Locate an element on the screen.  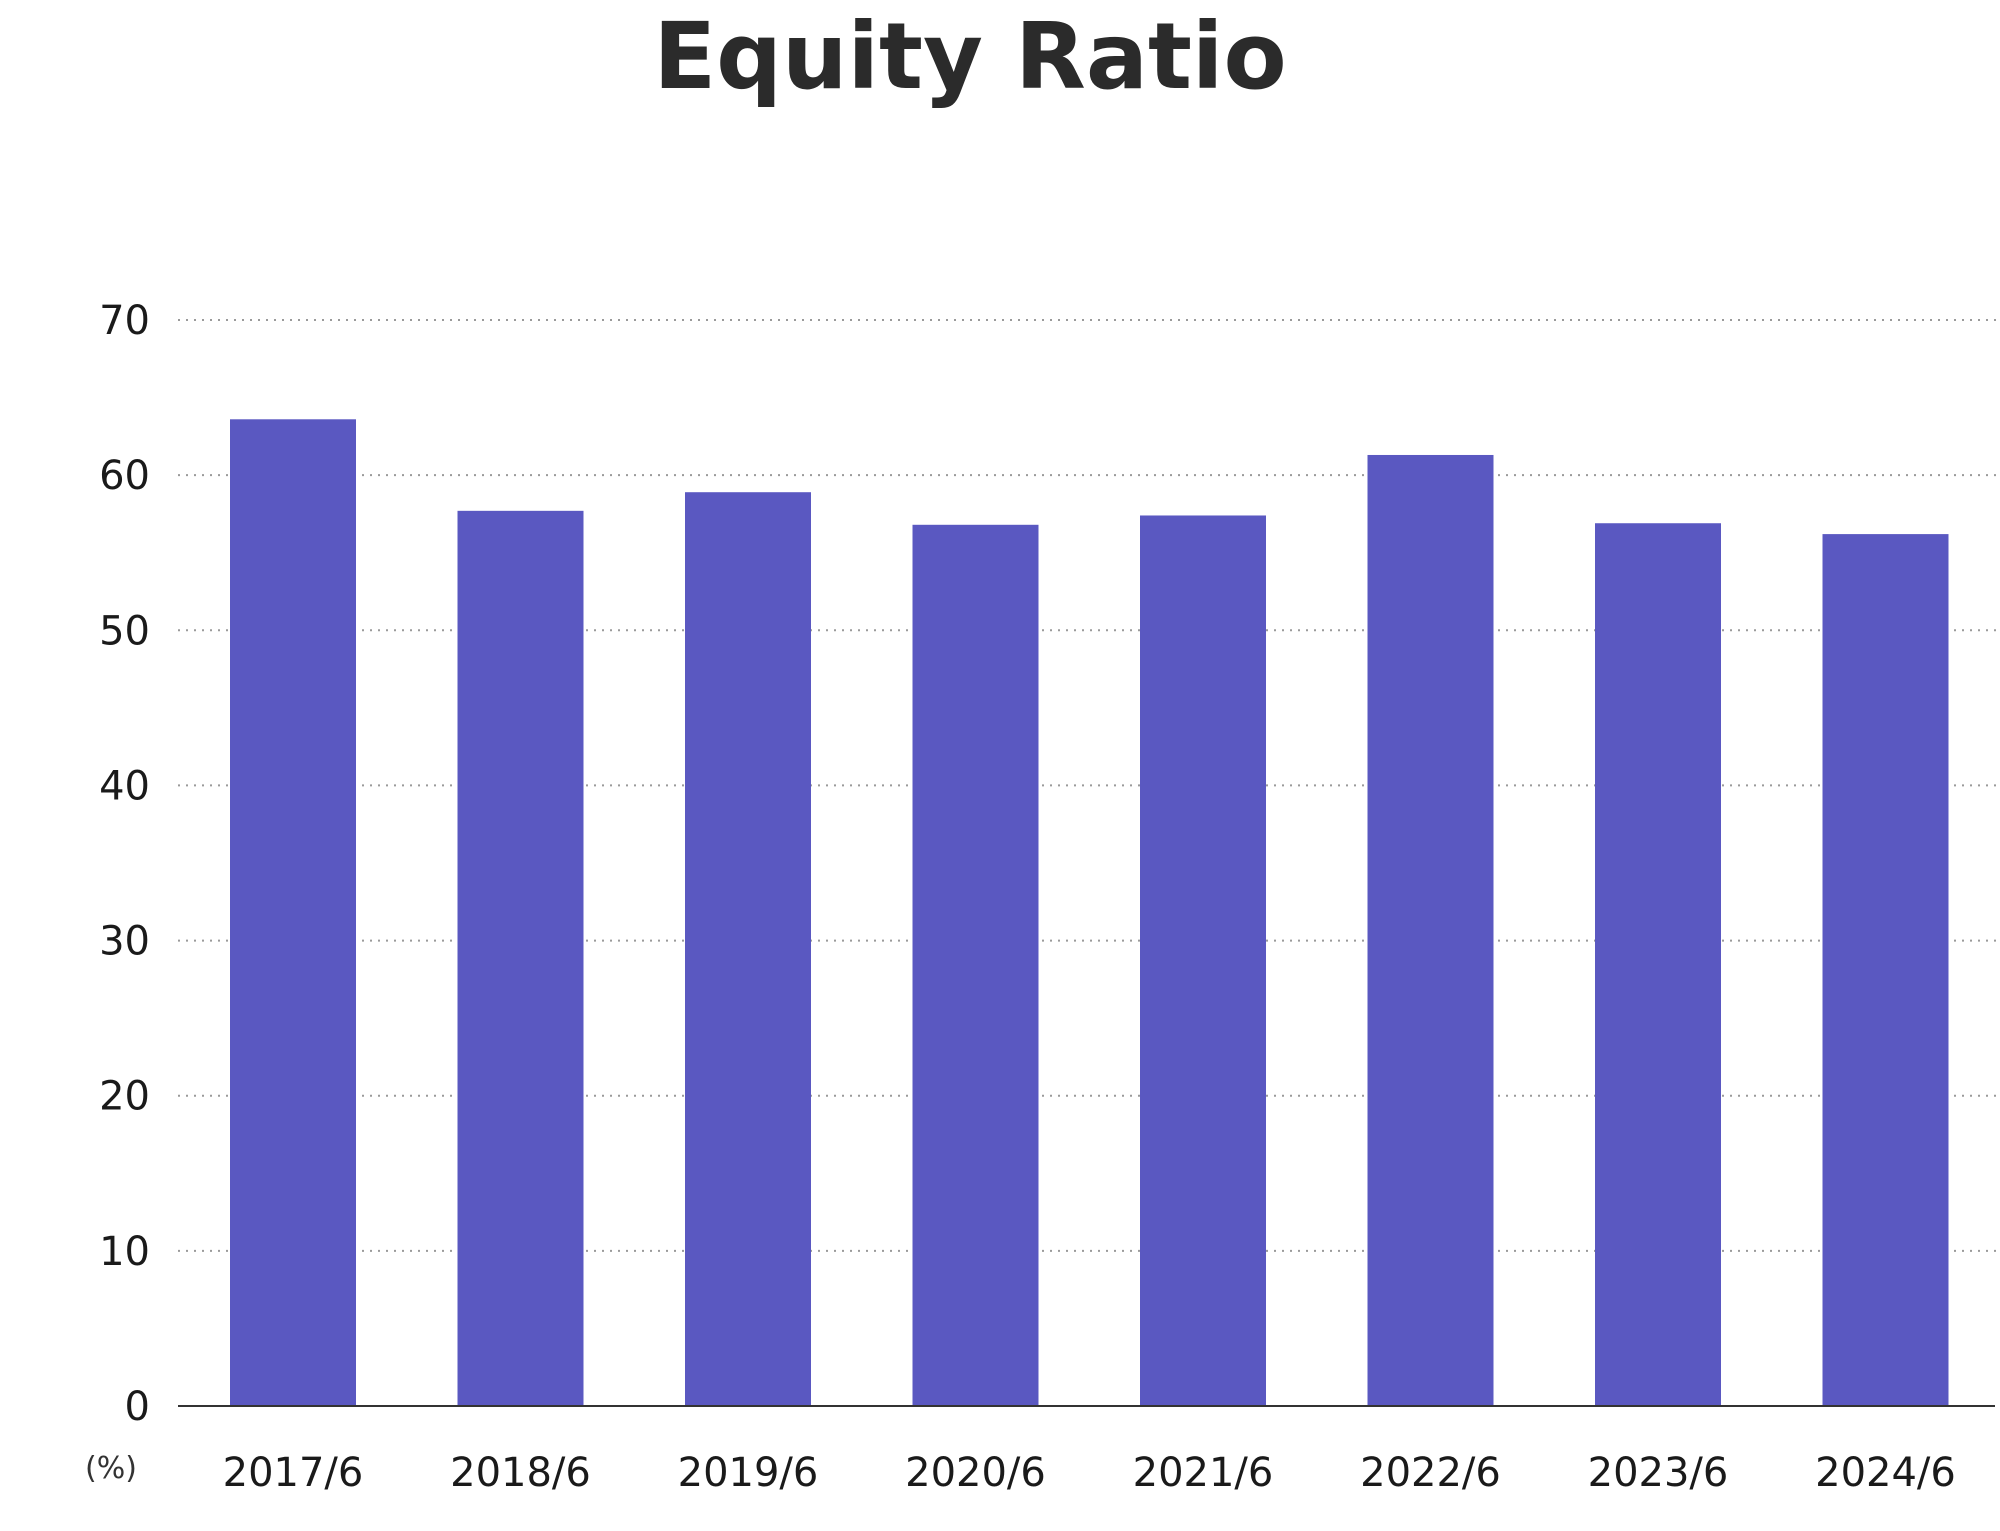
x-tick-label: 2024/6 is located at coordinates (1885, 1473).